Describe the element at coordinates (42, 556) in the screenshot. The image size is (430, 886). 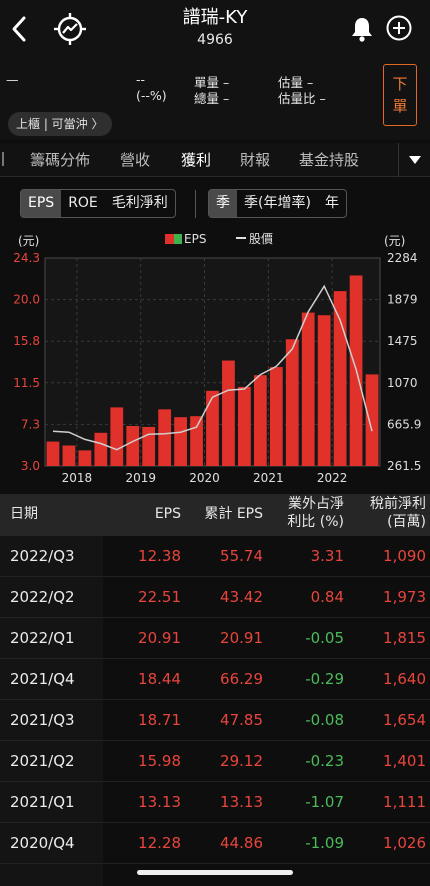
I see `row-date: 2022/Q3` at that location.